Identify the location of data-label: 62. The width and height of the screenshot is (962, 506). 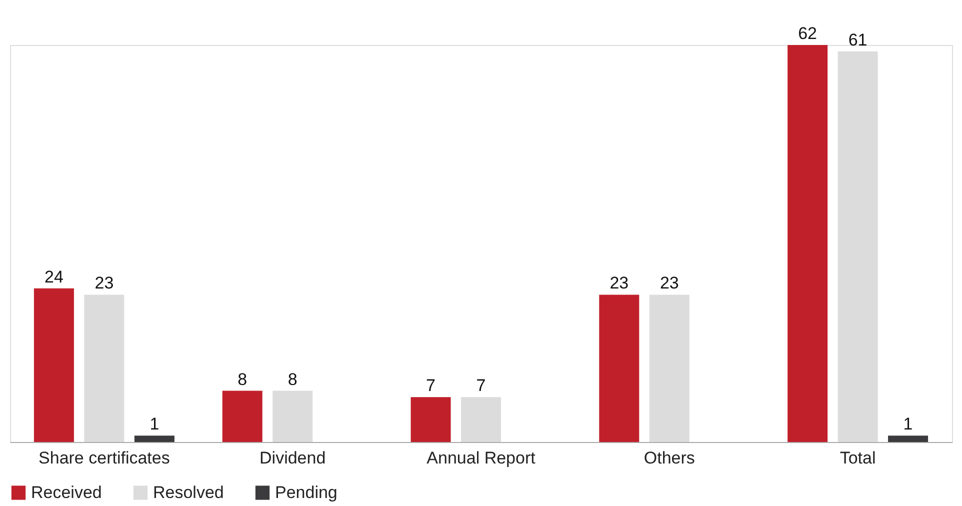
(808, 33).